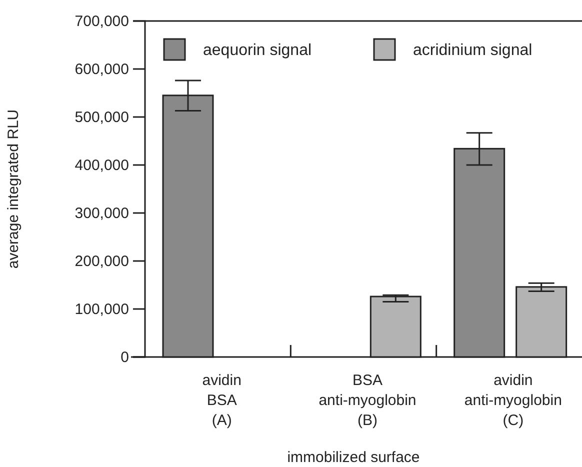 The image size is (582, 467). What do you see at coordinates (101, 165) in the screenshot?
I see `y-tick-label: 400,000` at bounding box center [101, 165].